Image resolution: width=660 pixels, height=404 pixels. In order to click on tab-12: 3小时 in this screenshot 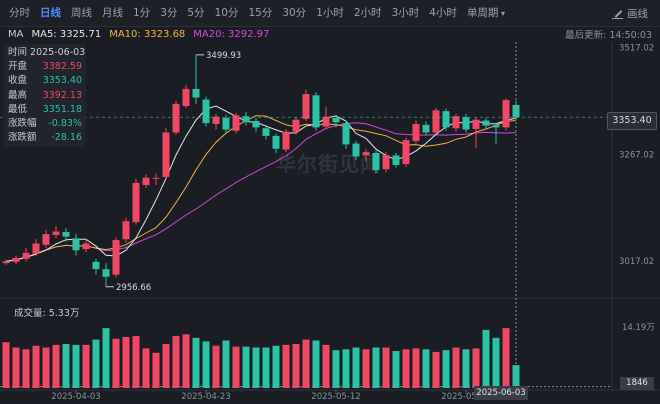, I will do `click(405, 13)`.